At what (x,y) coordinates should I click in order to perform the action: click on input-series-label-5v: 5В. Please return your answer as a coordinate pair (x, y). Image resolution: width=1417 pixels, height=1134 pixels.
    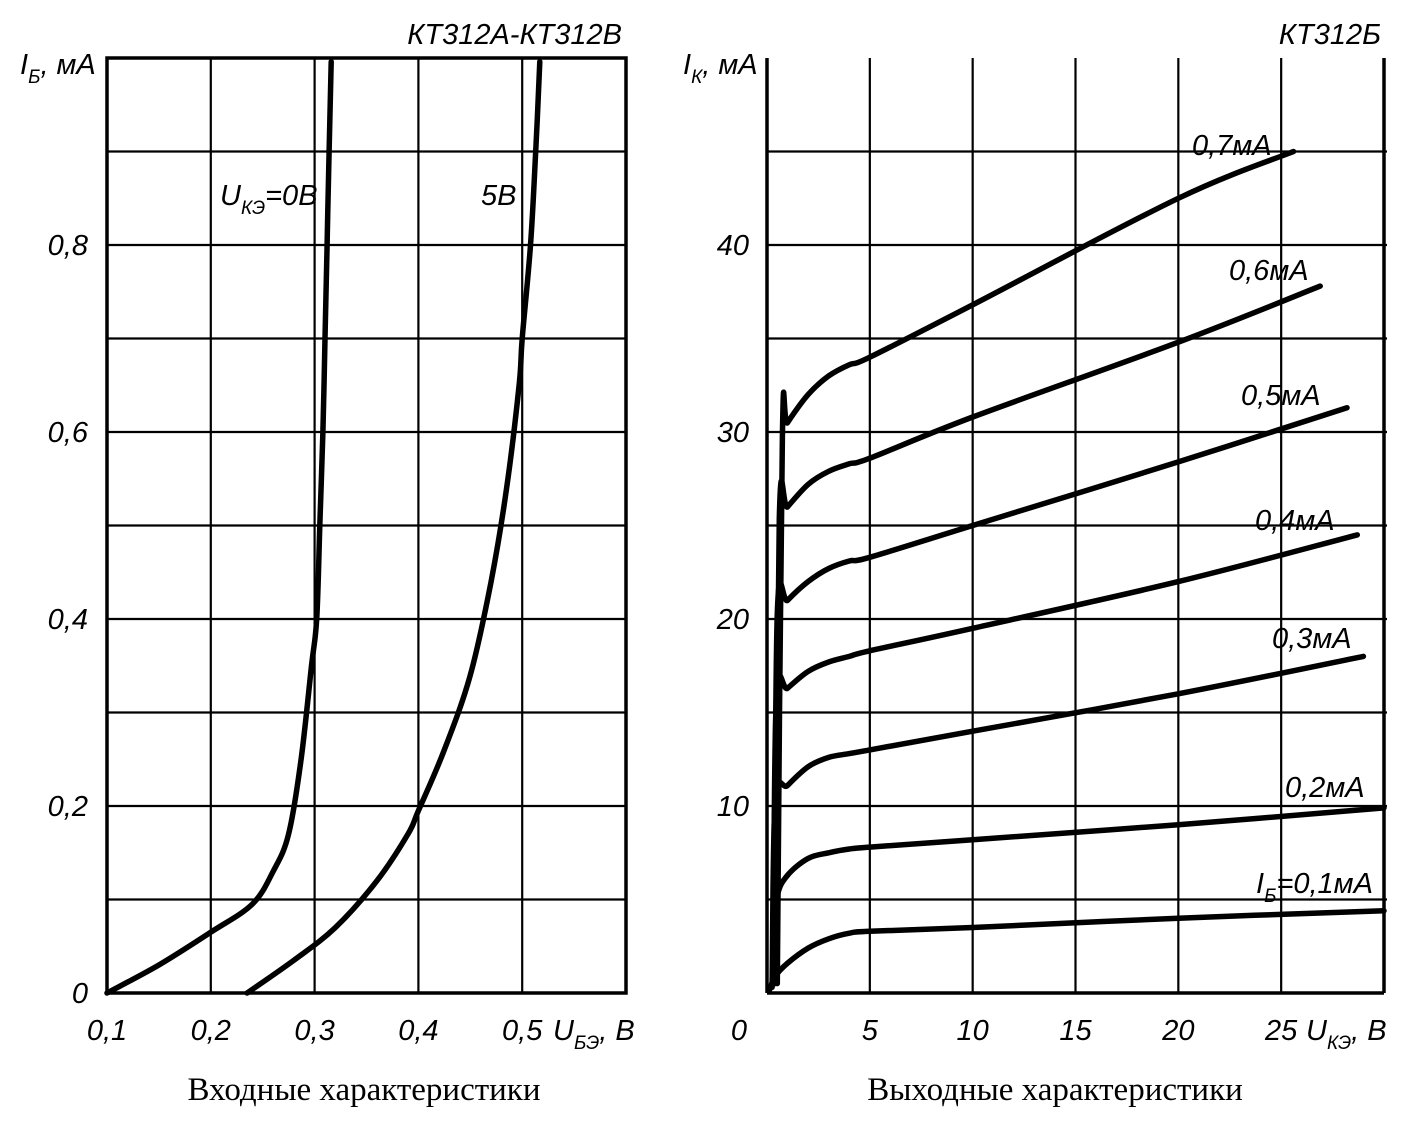
    Looking at the image, I should click on (498, 196).